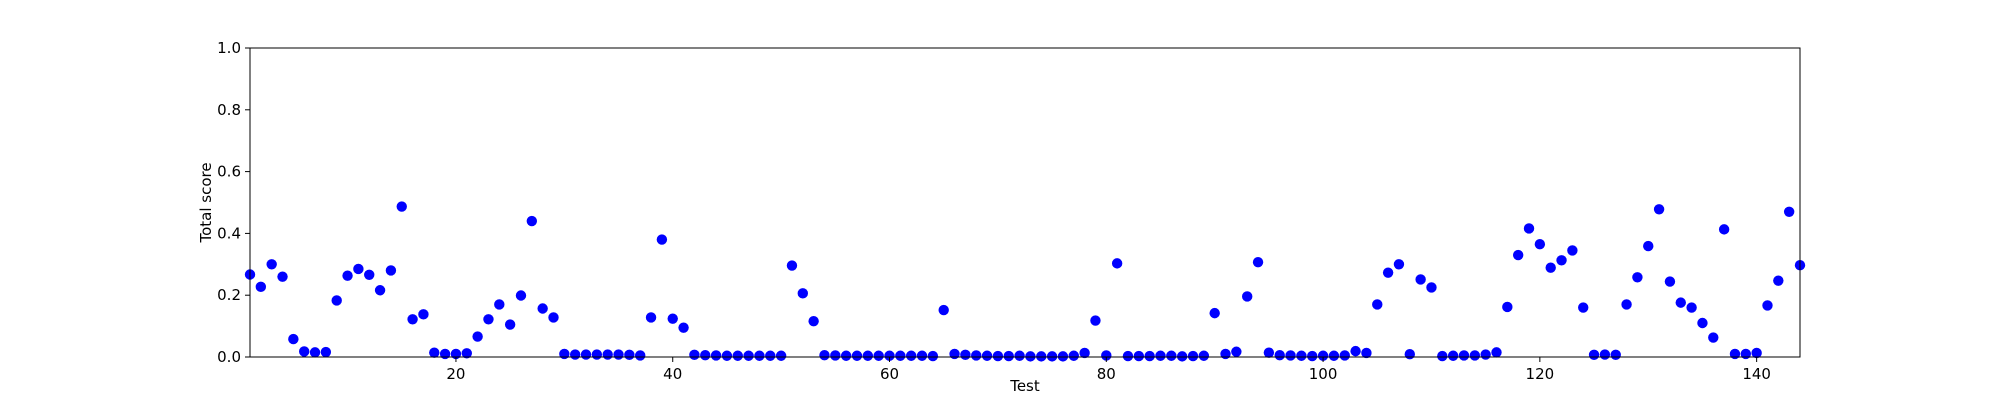 Image resolution: width=2000 pixels, height=400 pixels. Describe the element at coordinates (889, 374) in the screenshot. I see `x-tick-label: 60` at that location.